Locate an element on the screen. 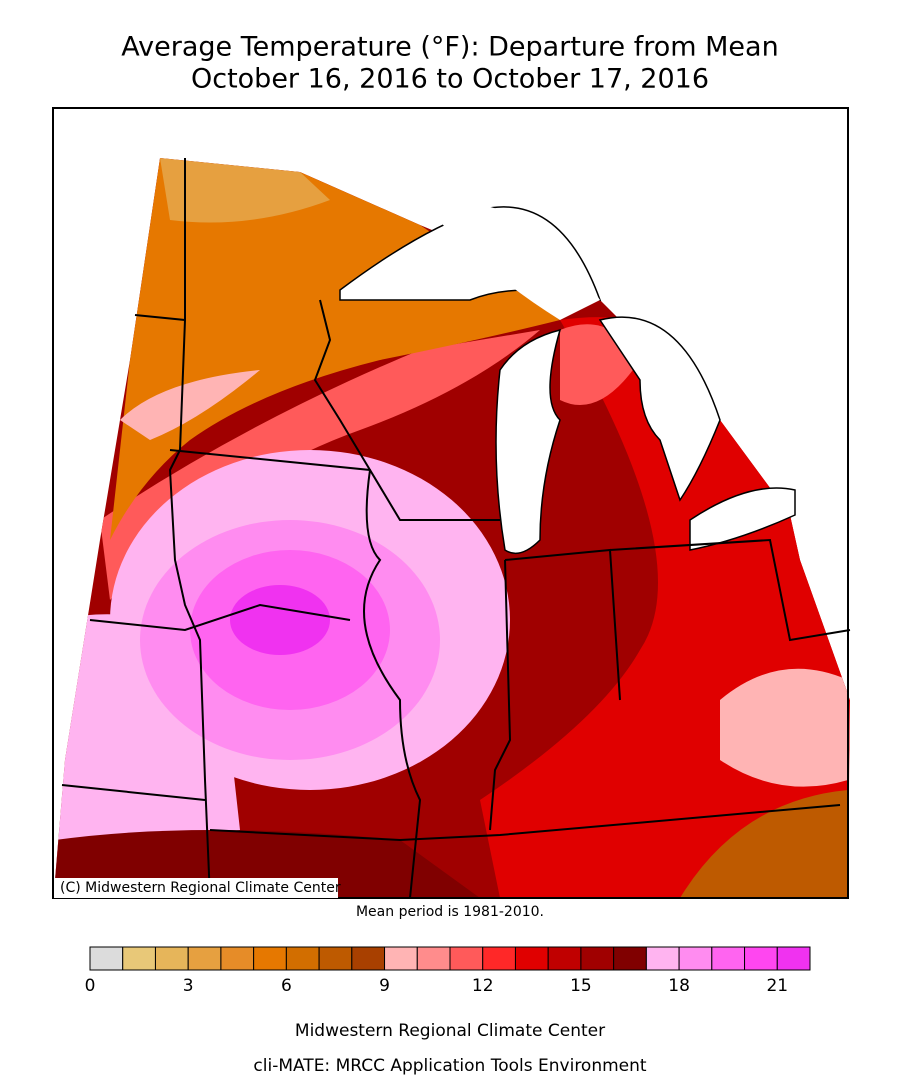 Image resolution: width=900 pixels, height=1082 pixels. subtitle: October 16, 2016 to October 17, 2016 is located at coordinates (450, 79).